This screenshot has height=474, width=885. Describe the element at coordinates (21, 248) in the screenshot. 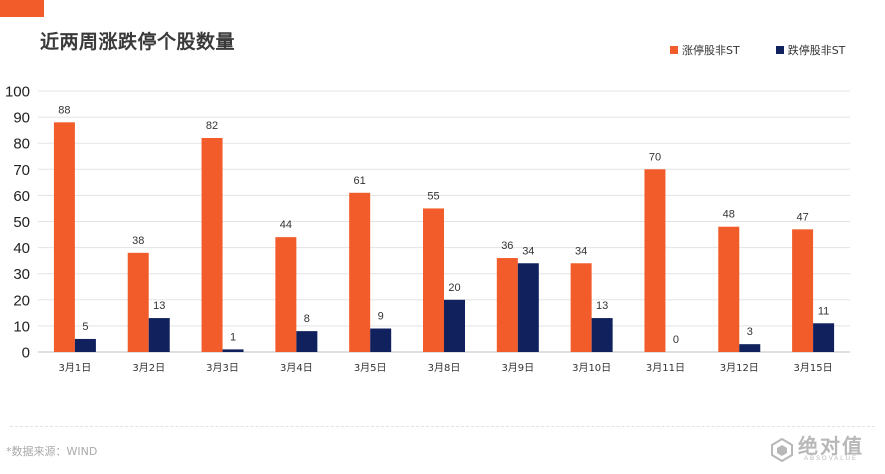

I see `y-tick-label: 40` at that location.